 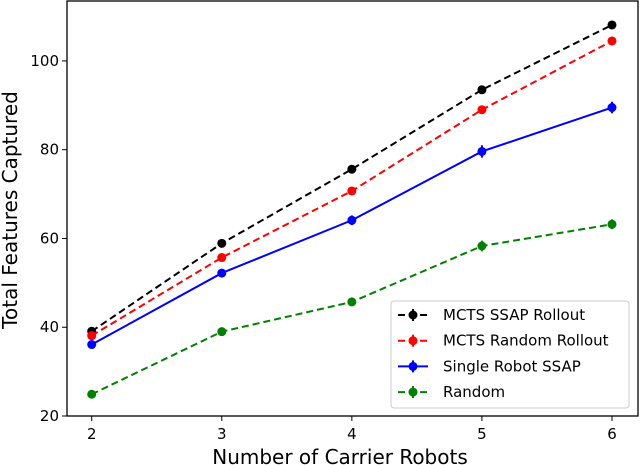 I want to click on y-tick-label: 100, so click(x=44, y=61).